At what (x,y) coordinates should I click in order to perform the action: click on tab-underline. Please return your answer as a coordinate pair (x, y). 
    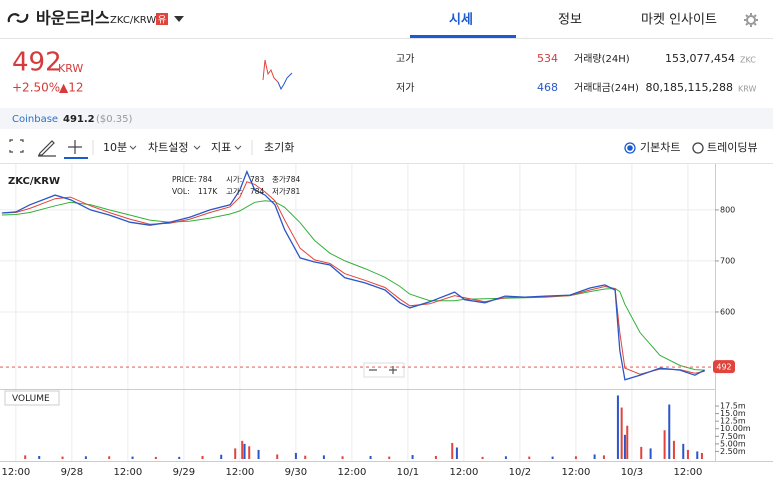
    Looking at the image, I should click on (463, 36).